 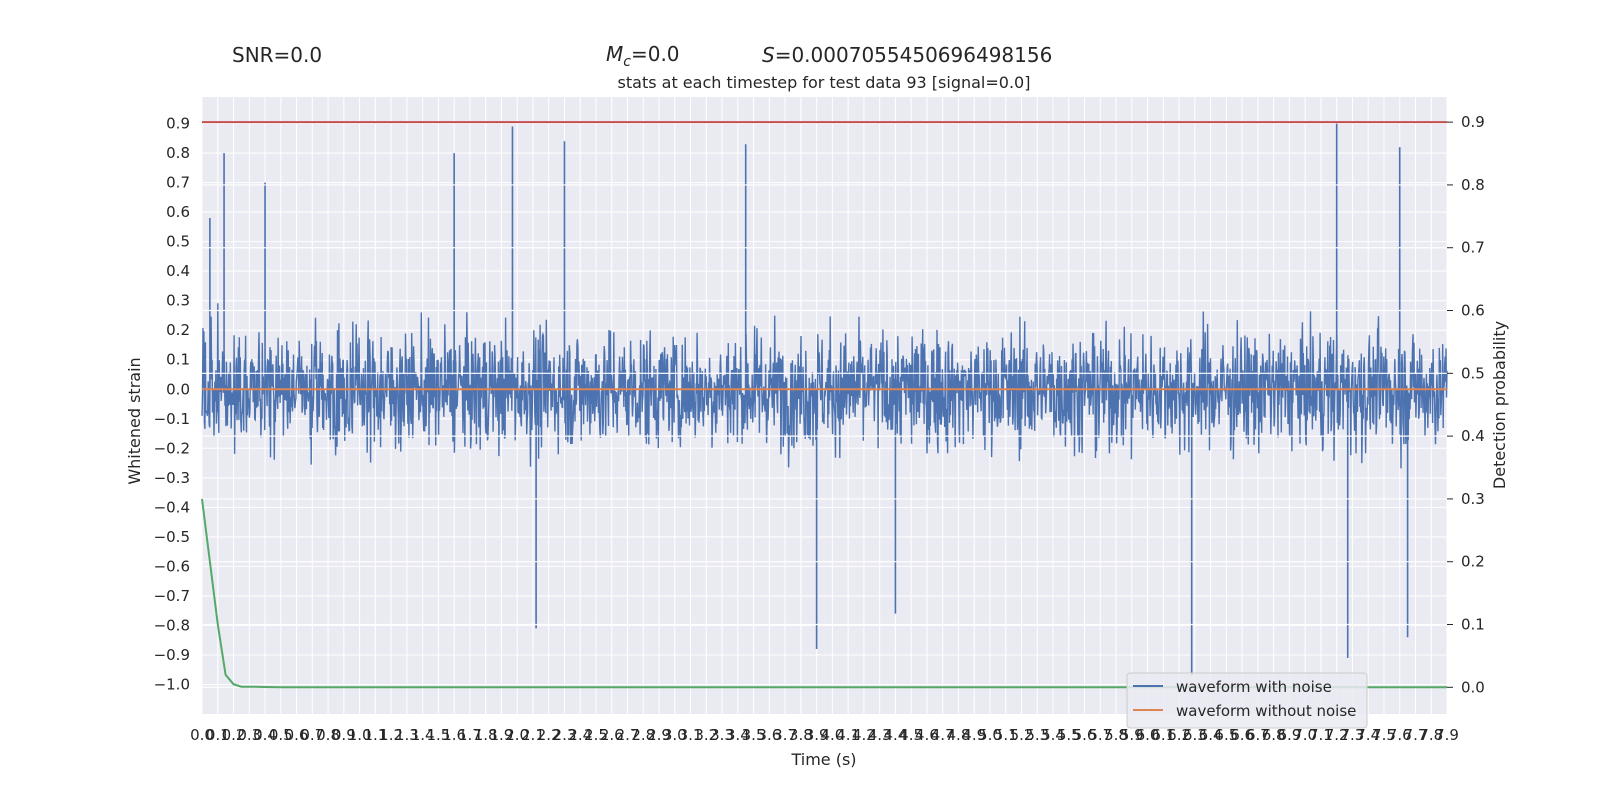 What do you see at coordinates (1353, 735) in the screenshot?
I see `x-tick-label: 7.3` at bounding box center [1353, 735].